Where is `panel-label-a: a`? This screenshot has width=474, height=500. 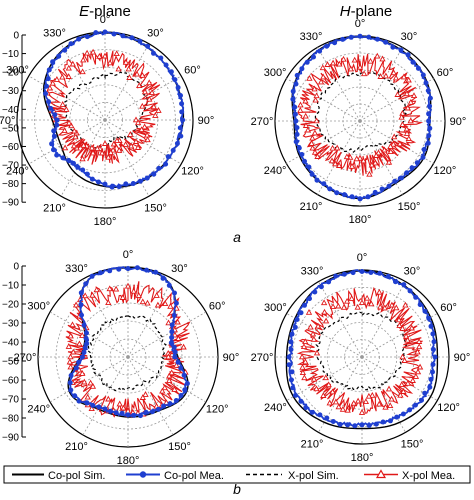
panel-label-a: a is located at coordinates (237, 237).